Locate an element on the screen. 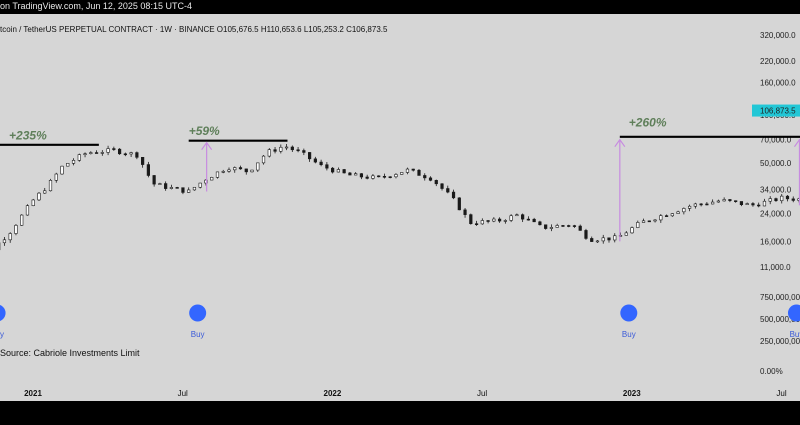 Image resolution: width=800 pixels, height=425 pixels. y-tick-label: 24,000.0 is located at coordinates (776, 213).